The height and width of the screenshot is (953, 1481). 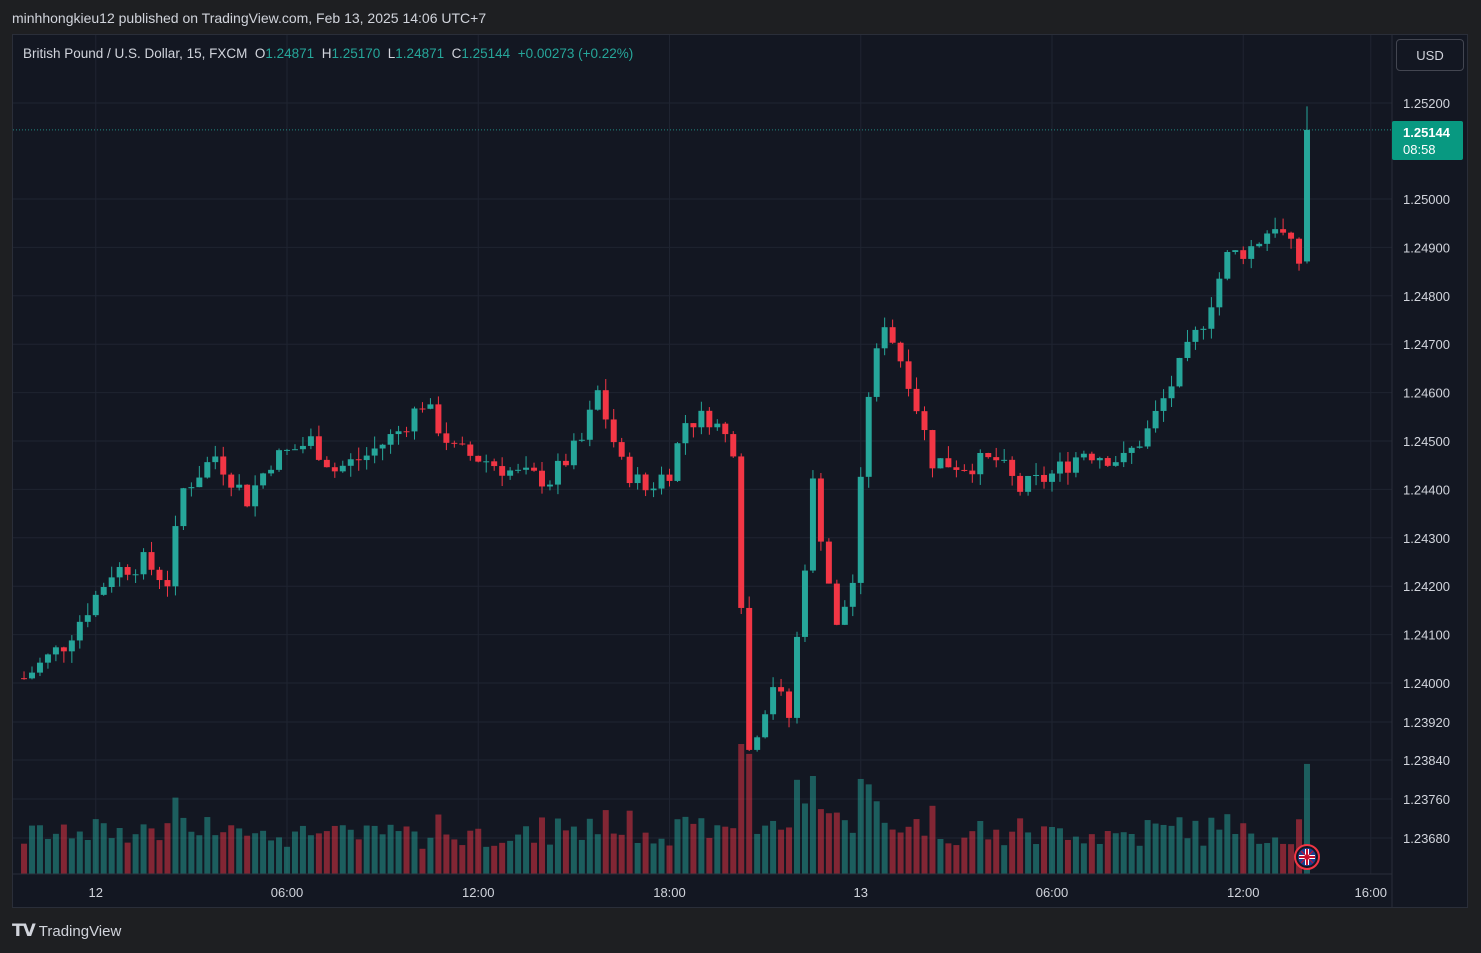 What do you see at coordinates (1430, 55) in the screenshot?
I see `currency-button: USD` at bounding box center [1430, 55].